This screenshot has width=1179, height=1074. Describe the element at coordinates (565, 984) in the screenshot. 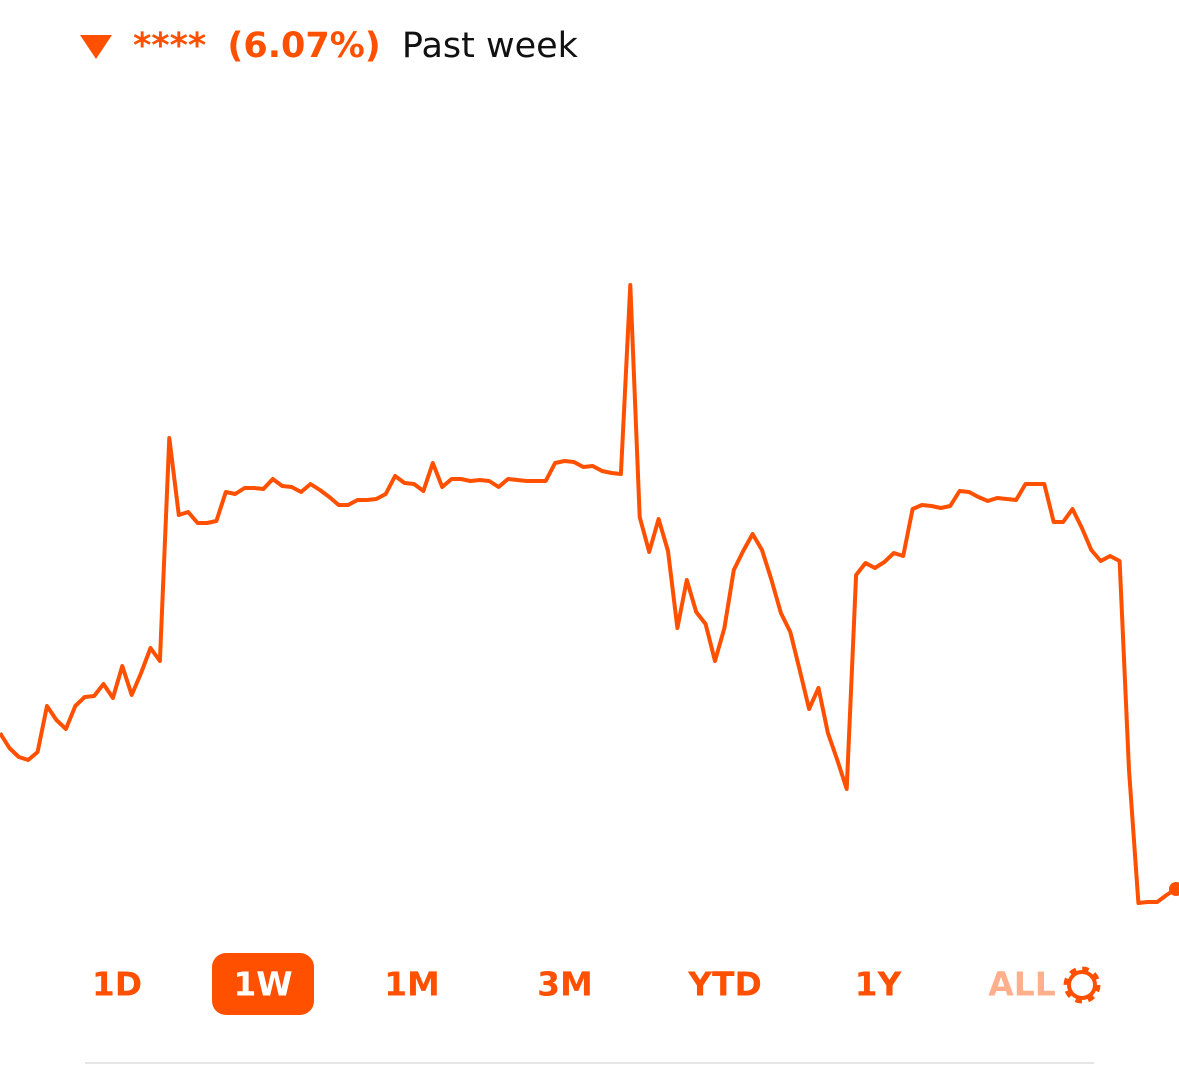

I see `range-button: 3M` at that location.